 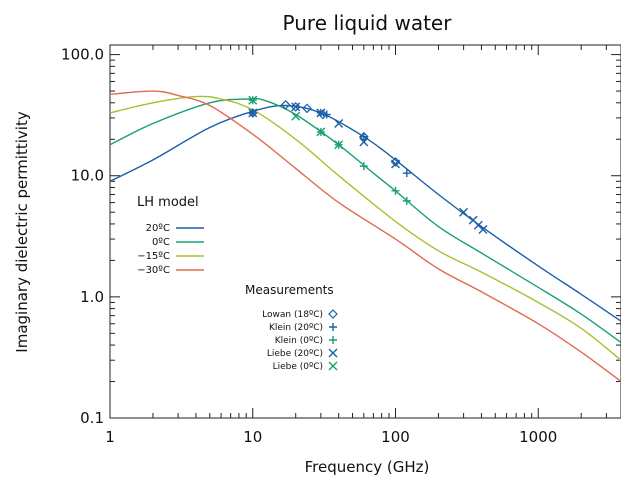 What do you see at coordinates (82, 55) in the screenshot?
I see `y-tick-label: 100.0` at bounding box center [82, 55].